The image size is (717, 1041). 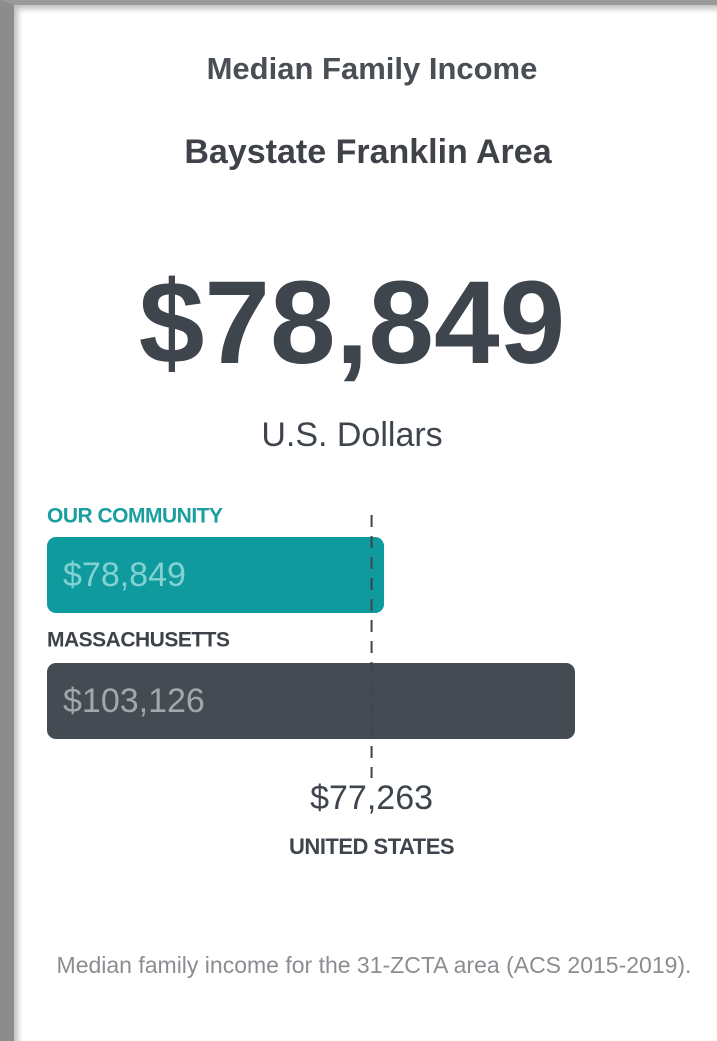 I want to click on category-label: MASSACHUSETTS, so click(x=138, y=640).